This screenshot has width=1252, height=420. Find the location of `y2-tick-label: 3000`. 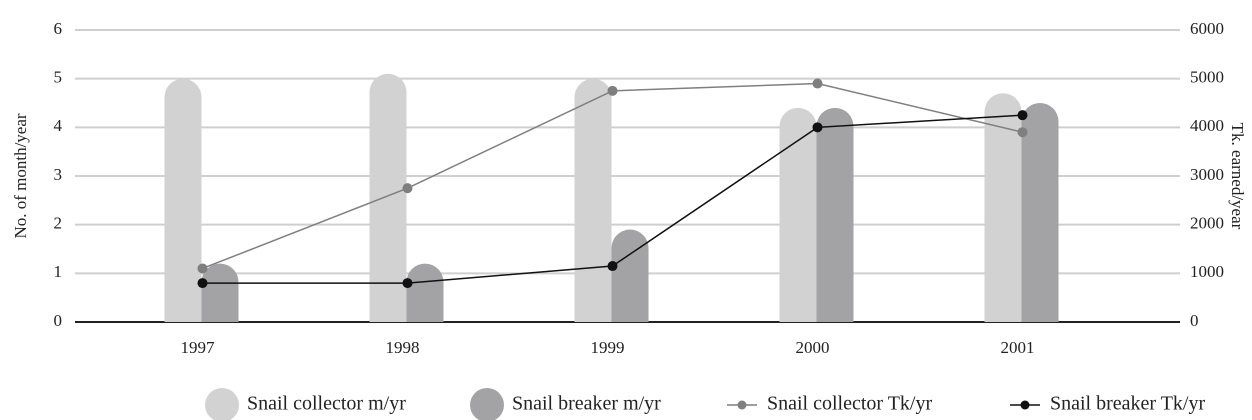

y2-tick-label: 3000 is located at coordinates (1207, 174).